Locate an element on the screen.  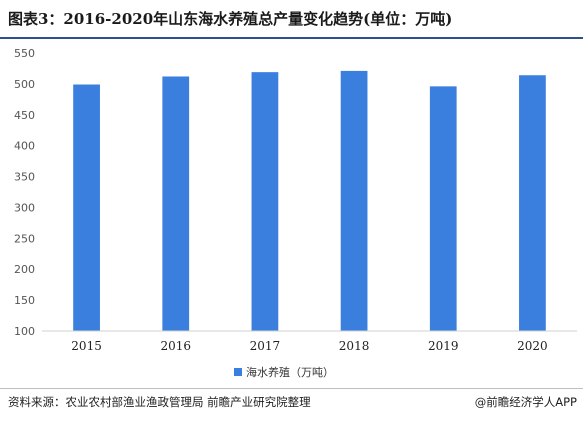
title-divider is located at coordinates (291, 38).